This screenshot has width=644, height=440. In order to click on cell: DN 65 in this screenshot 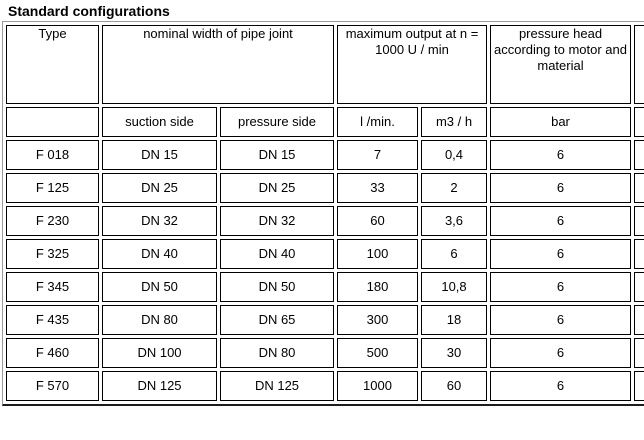, I will do `click(277, 320)`.